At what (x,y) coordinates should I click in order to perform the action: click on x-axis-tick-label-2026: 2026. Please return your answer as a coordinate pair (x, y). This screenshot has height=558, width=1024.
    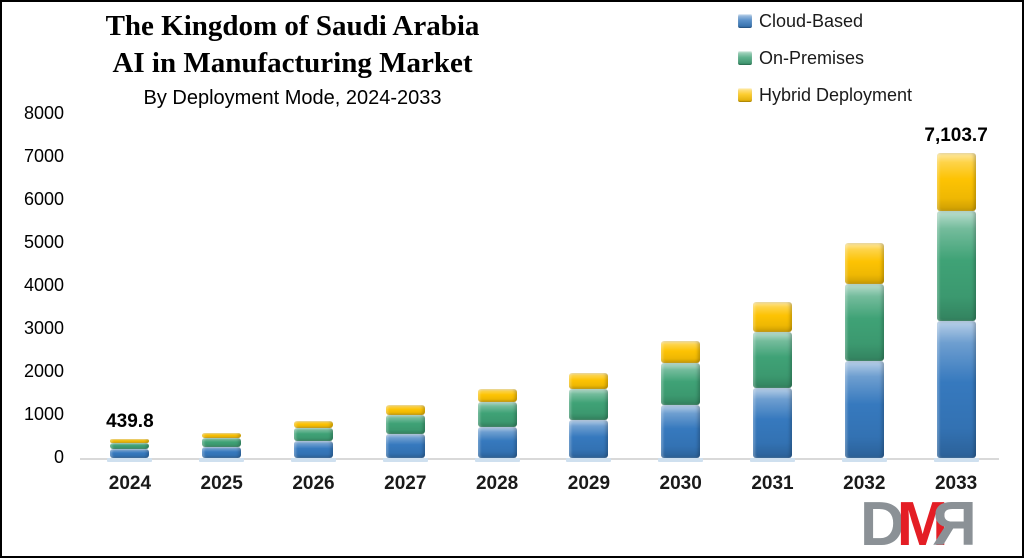
    Looking at the image, I should click on (313, 483).